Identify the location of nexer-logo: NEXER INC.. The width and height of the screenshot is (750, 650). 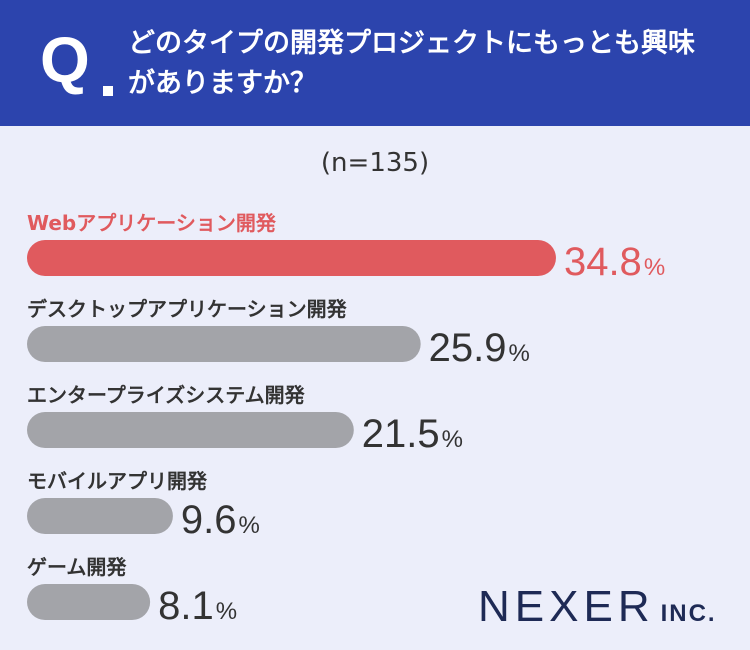
(597, 607).